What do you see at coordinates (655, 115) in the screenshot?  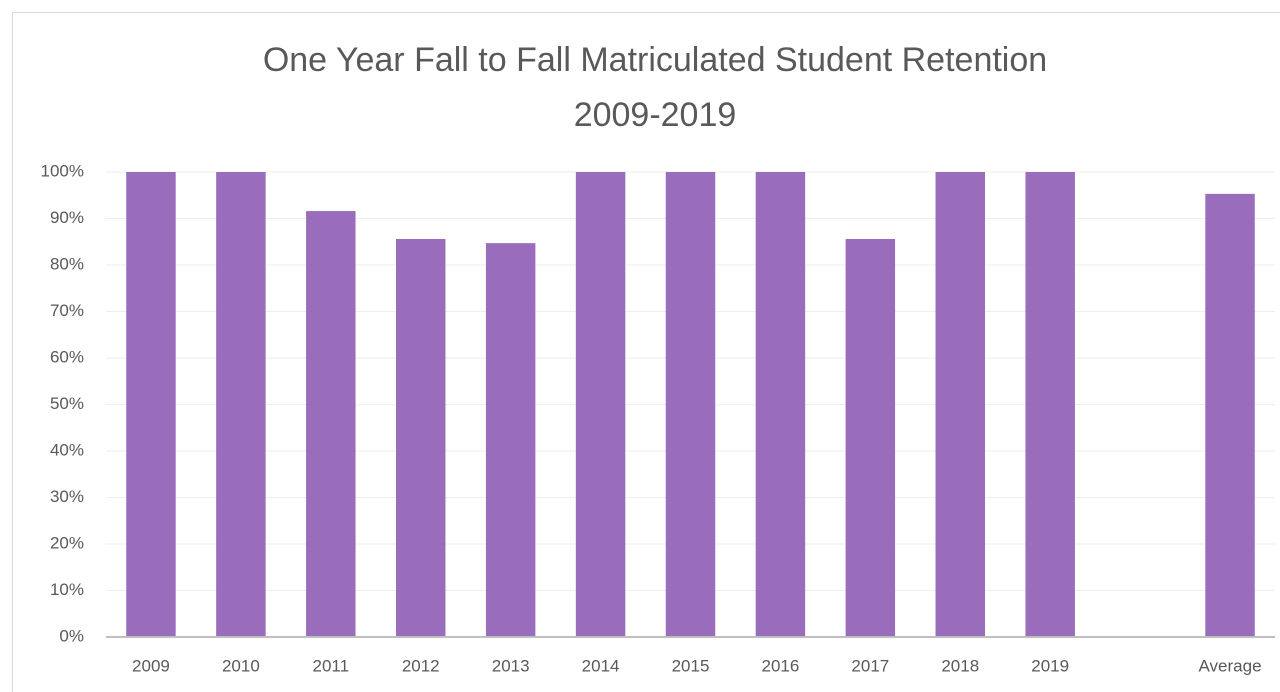 I see `chart-title: 2009-2019` at bounding box center [655, 115].